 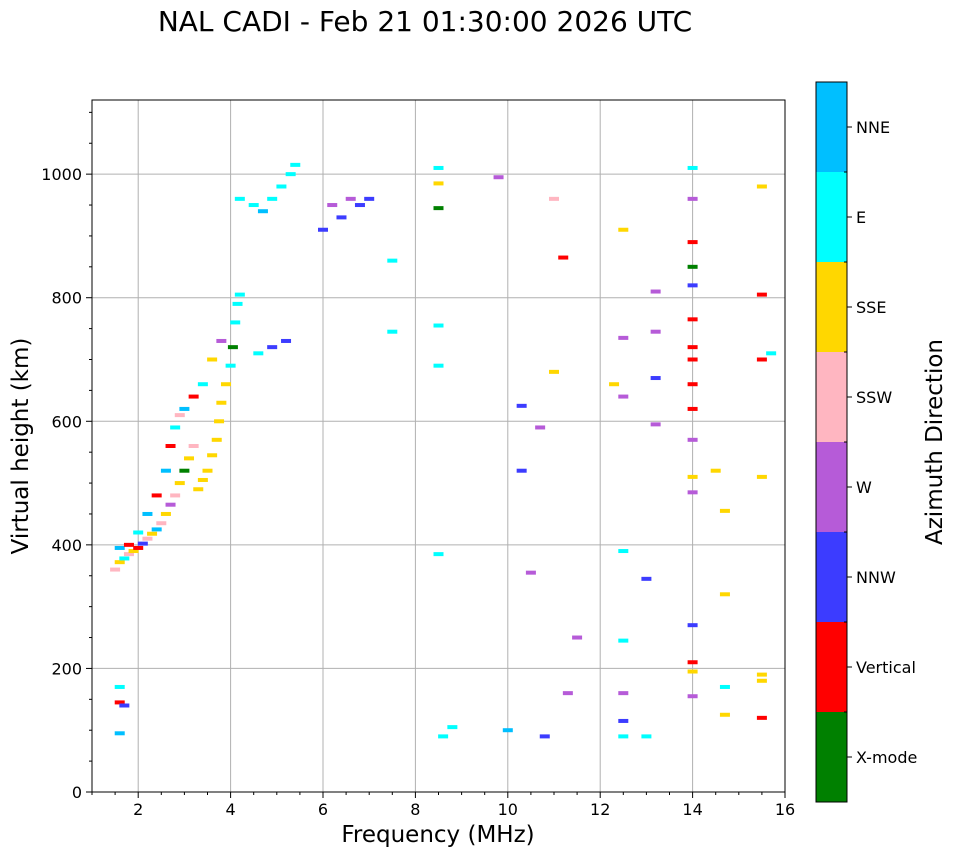 What do you see at coordinates (861, 217) in the screenshot?
I see `colorbar-tick-label: E` at bounding box center [861, 217].